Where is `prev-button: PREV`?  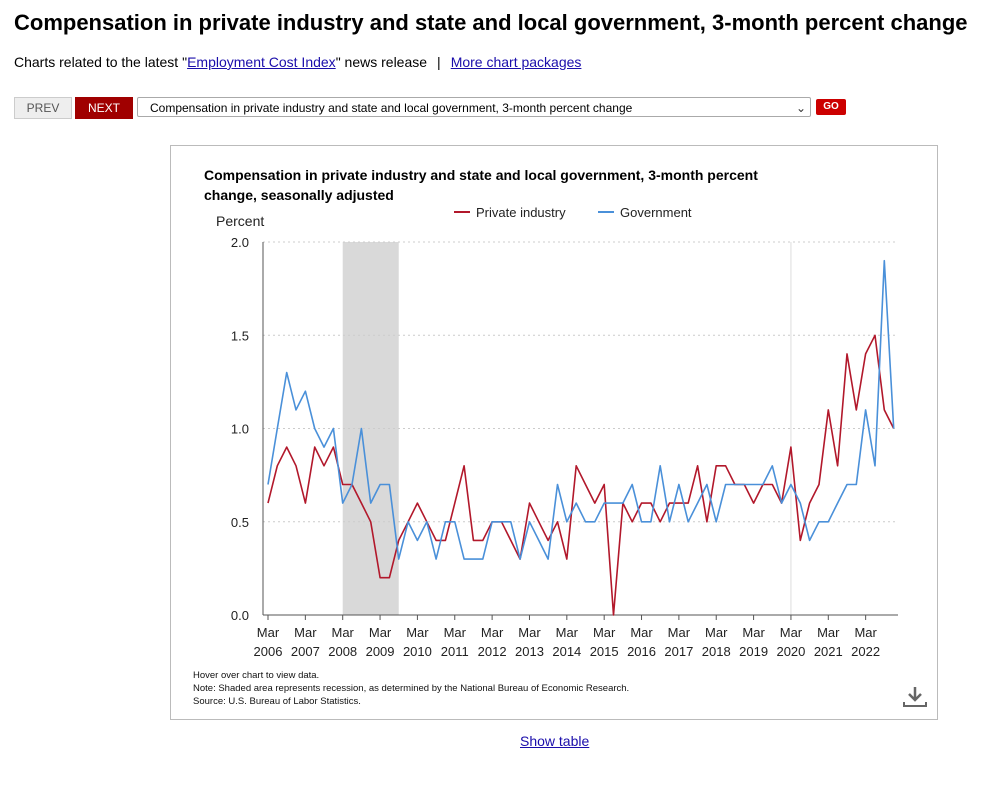
prev-button: PREV is located at coordinates (43, 108).